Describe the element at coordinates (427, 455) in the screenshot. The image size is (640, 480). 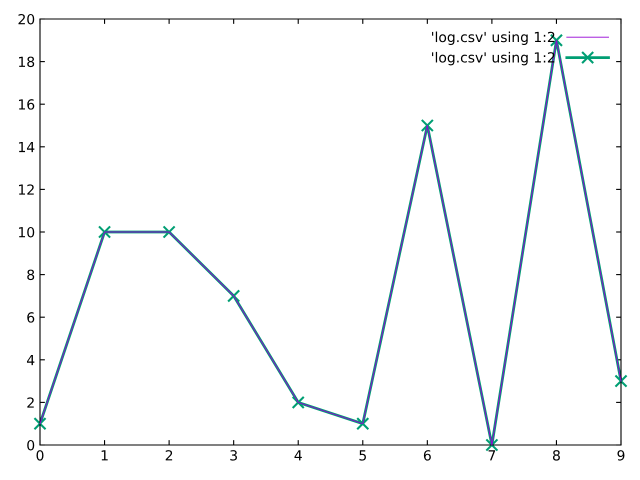
I see `x-tick-label: 6` at that location.